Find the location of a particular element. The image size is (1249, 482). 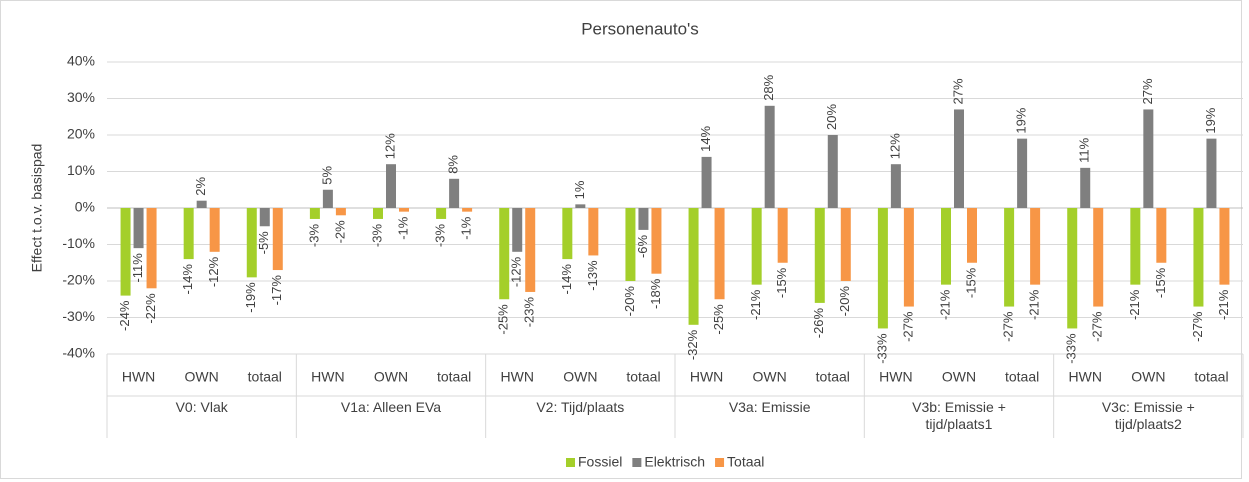

data-label: 28% is located at coordinates (768, 87).